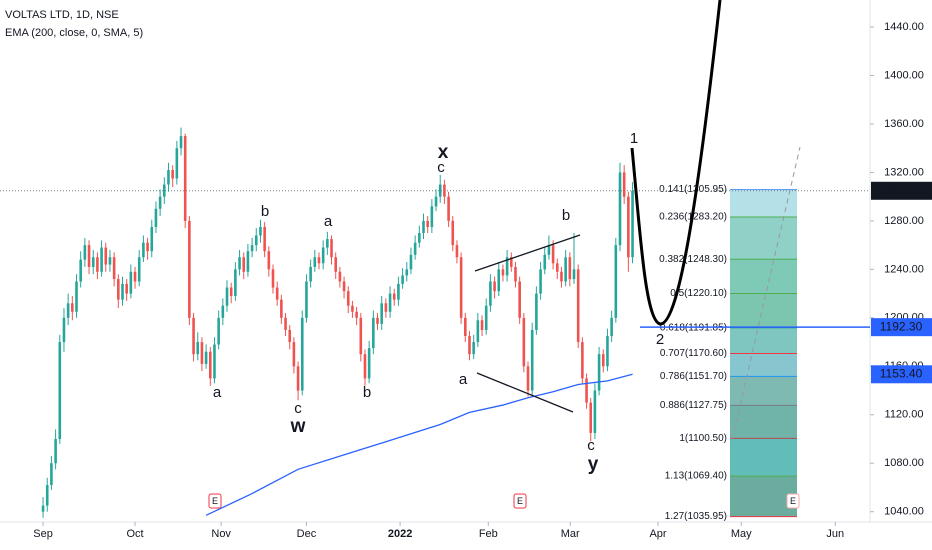  I want to click on x-tick-label: 2022, so click(400, 534).